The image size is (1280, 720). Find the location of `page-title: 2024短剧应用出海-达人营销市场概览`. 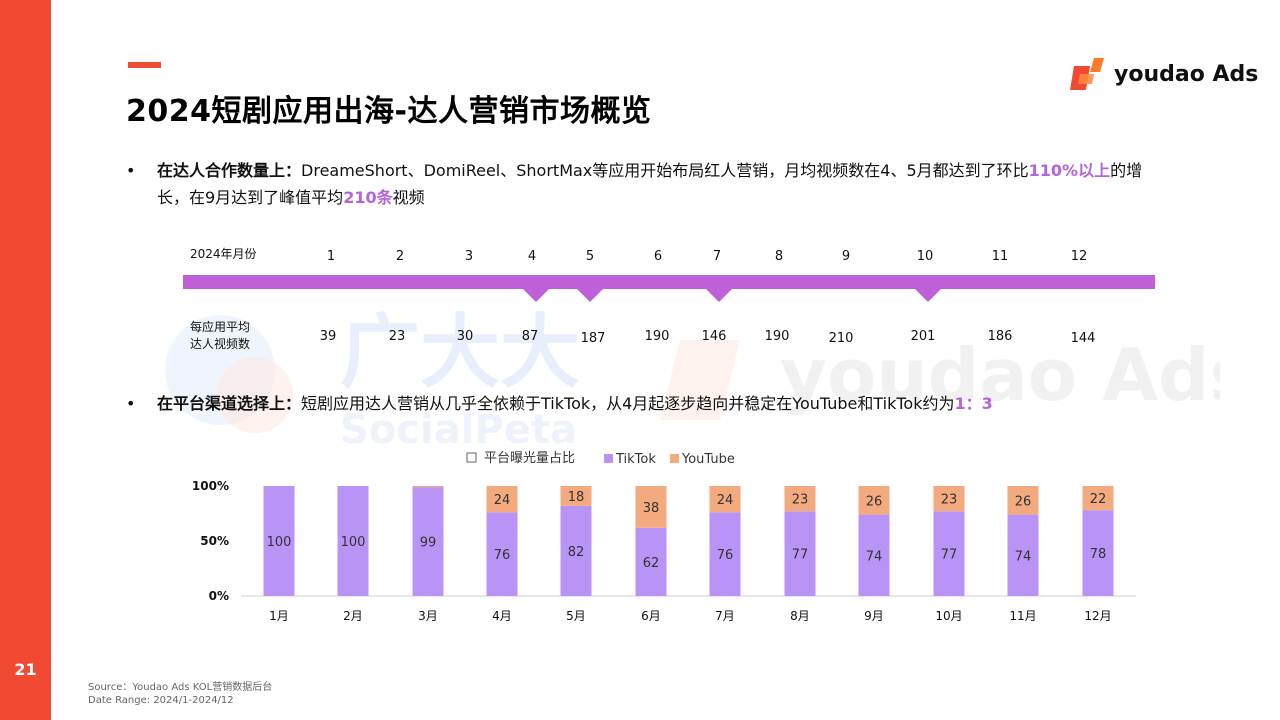

page-title: 2024短剧应用出海-达人营销市场概览 is located at coordinates (389, 111).